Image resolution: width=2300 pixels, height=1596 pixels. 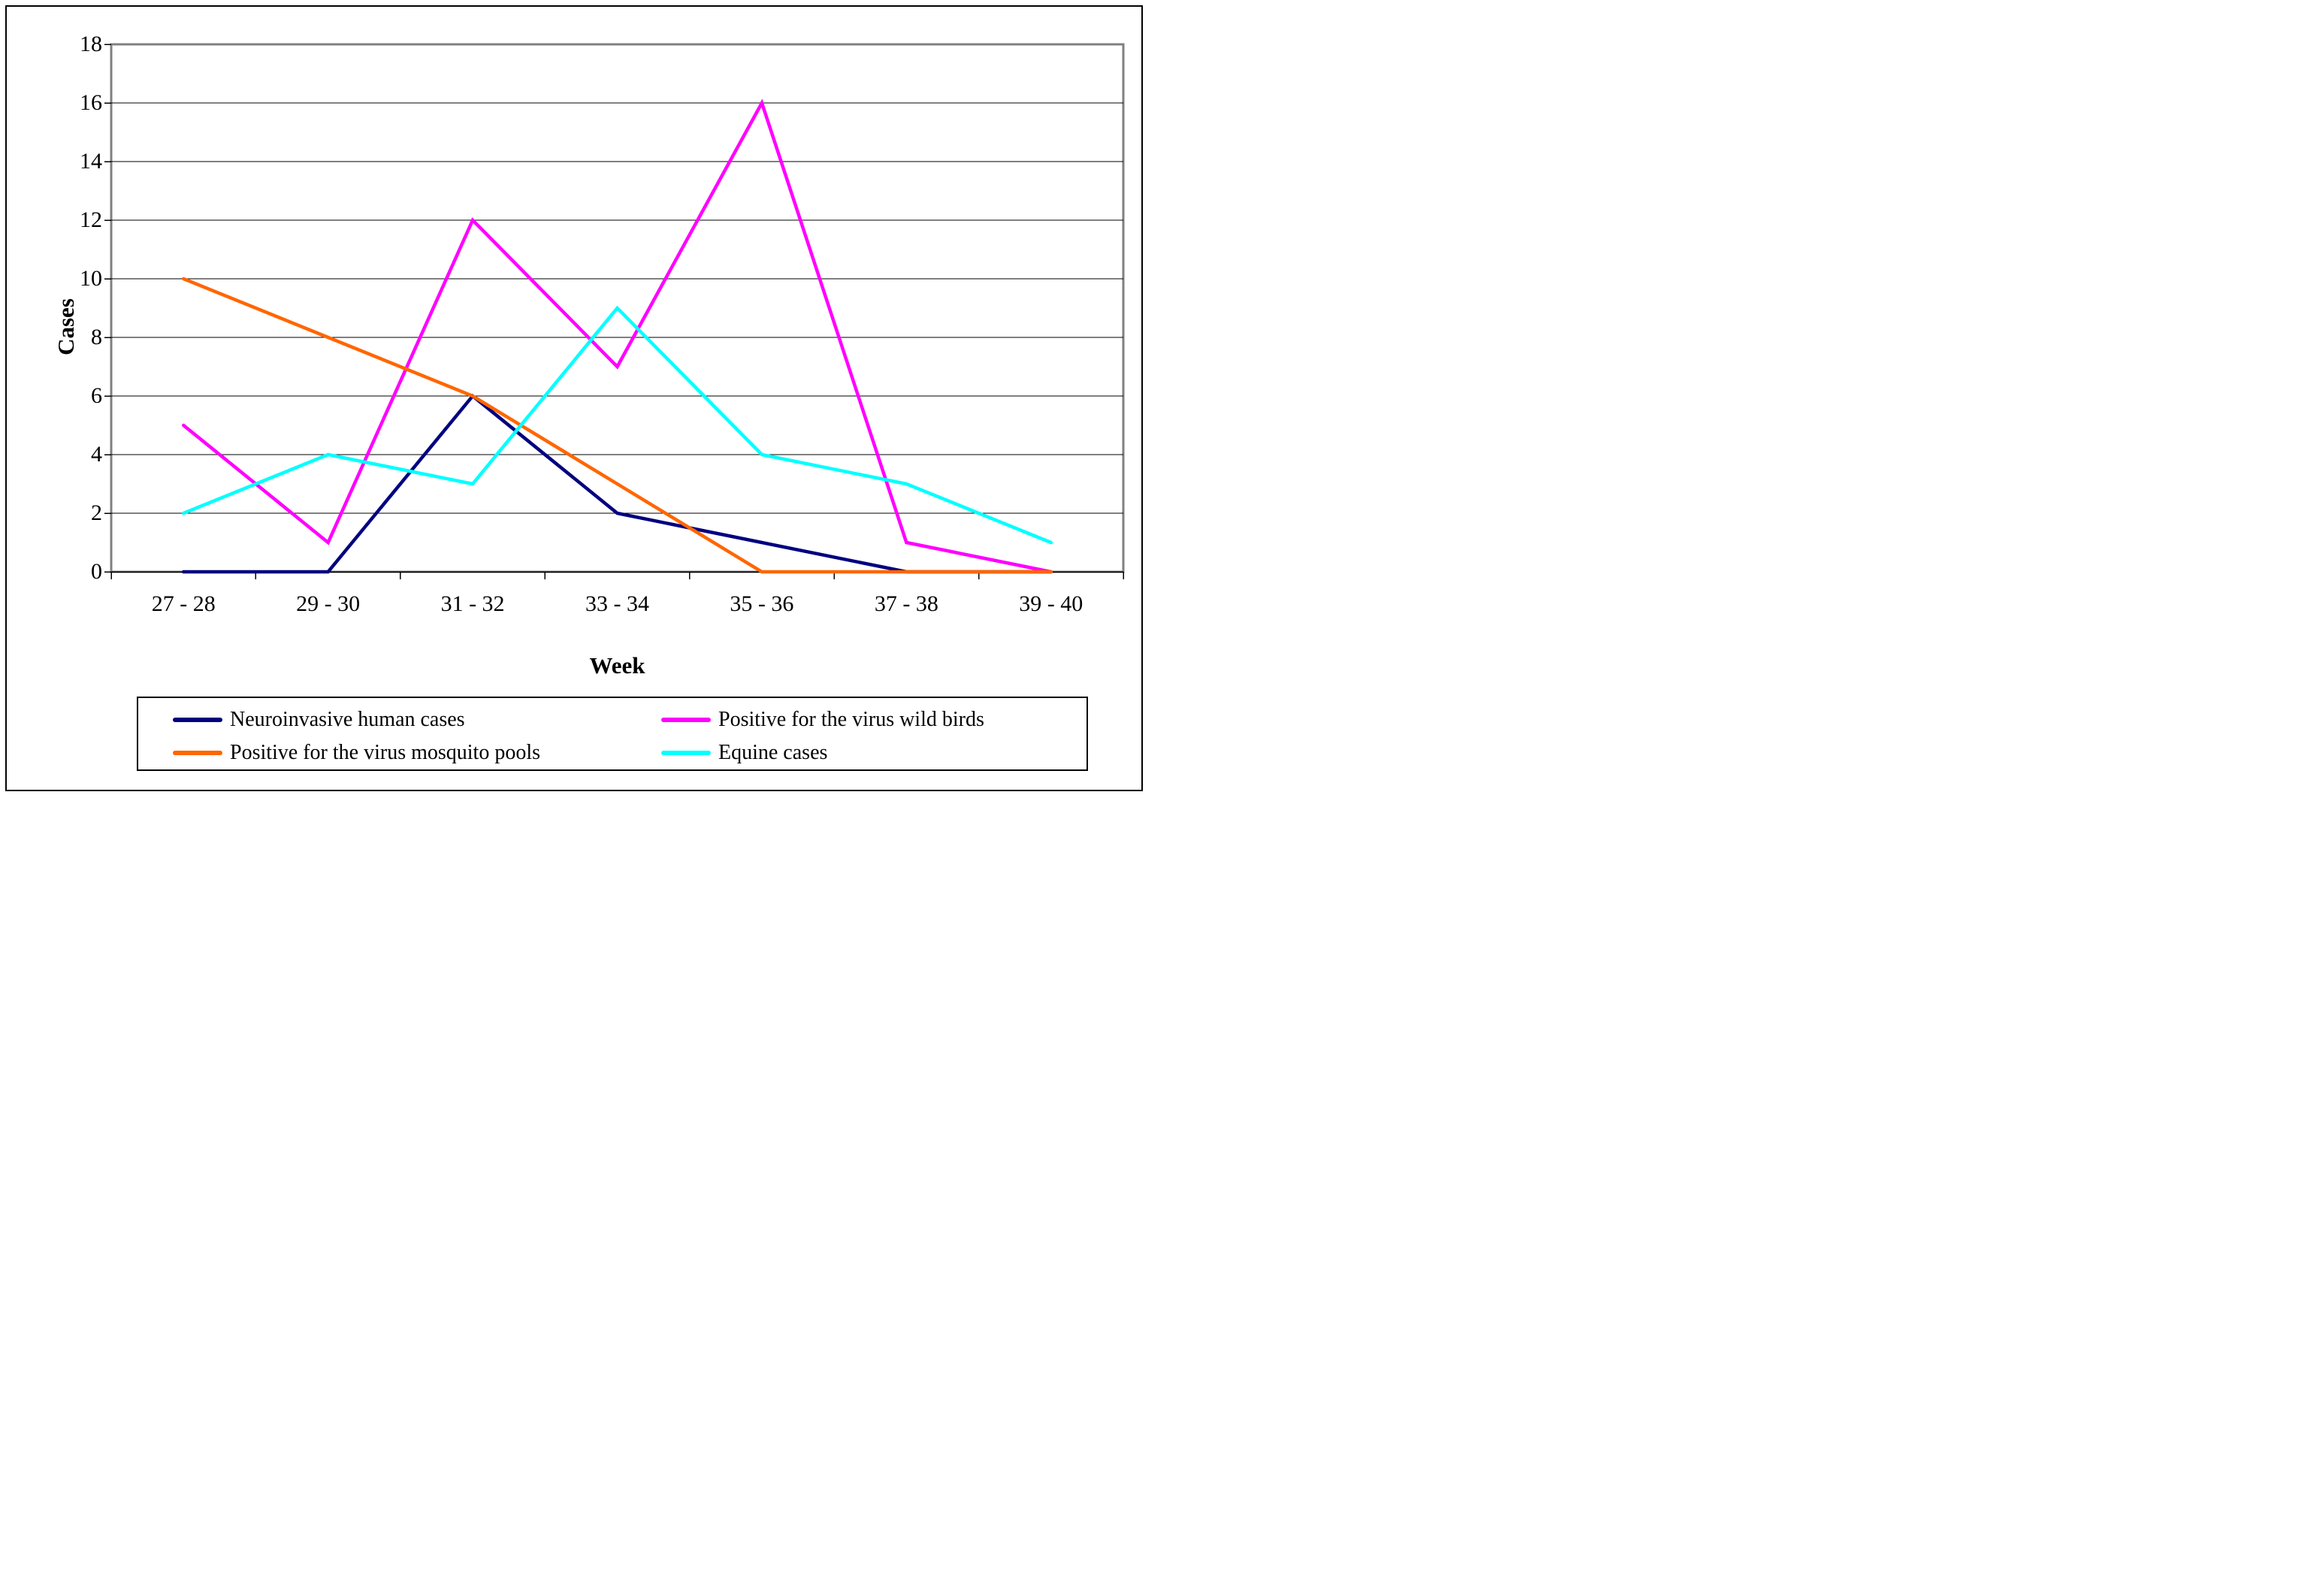 I want to click on y-tick-label: 8, so click(x=97, y=337).